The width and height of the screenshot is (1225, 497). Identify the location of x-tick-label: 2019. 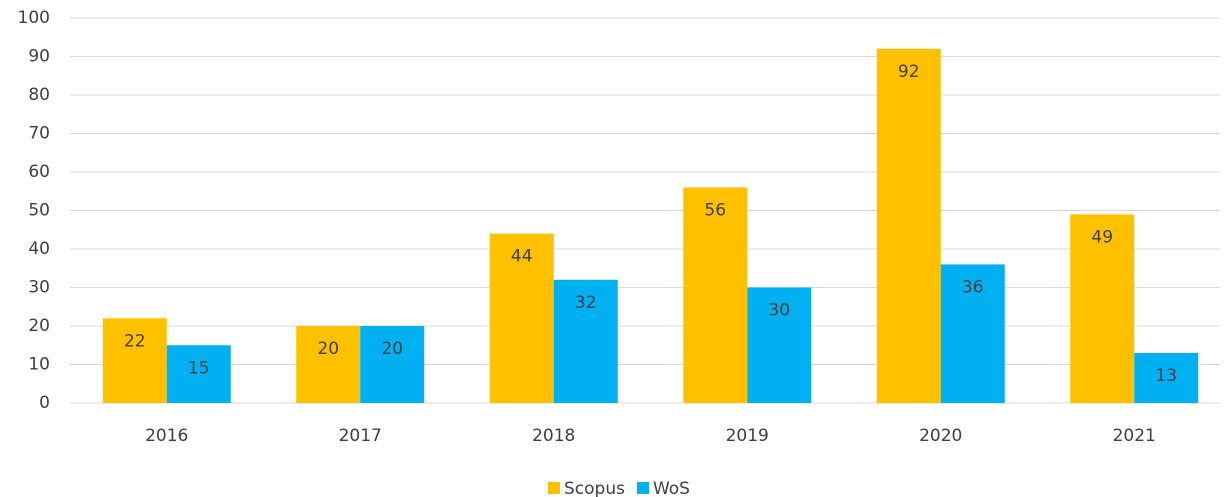
(747, 436).